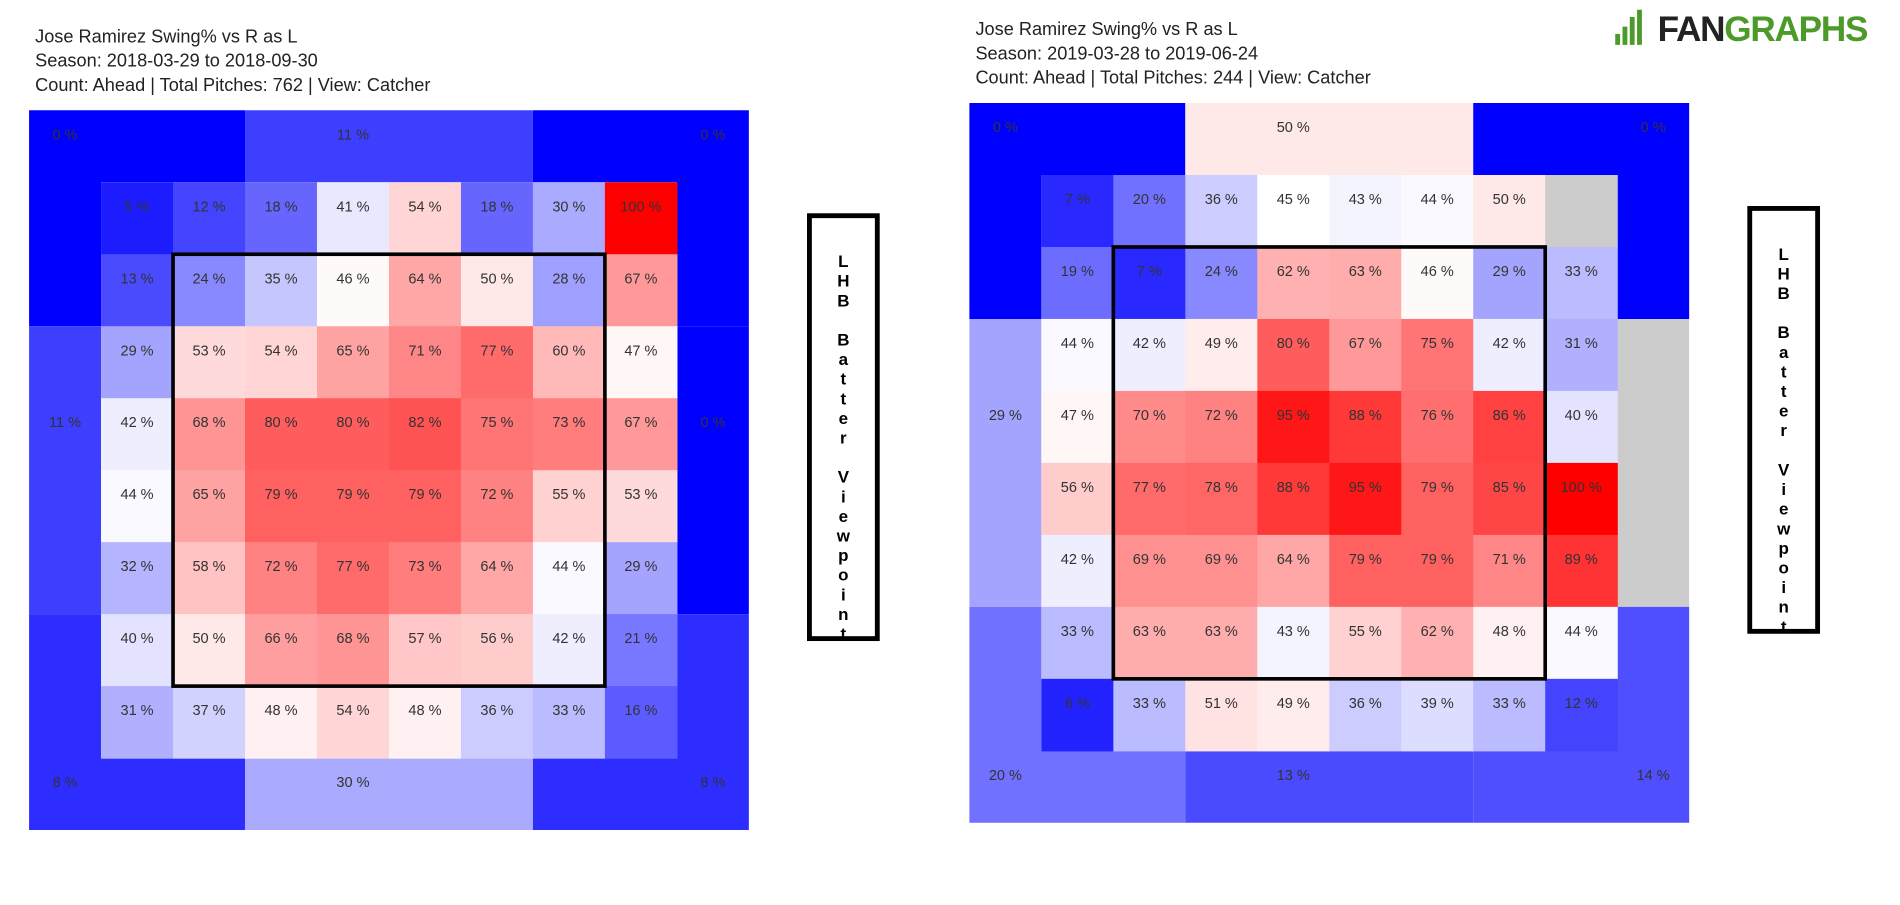 The width and height of the screenshot is (1900, 905). I want to click on cell-label: 57 %, so click(424, 639).